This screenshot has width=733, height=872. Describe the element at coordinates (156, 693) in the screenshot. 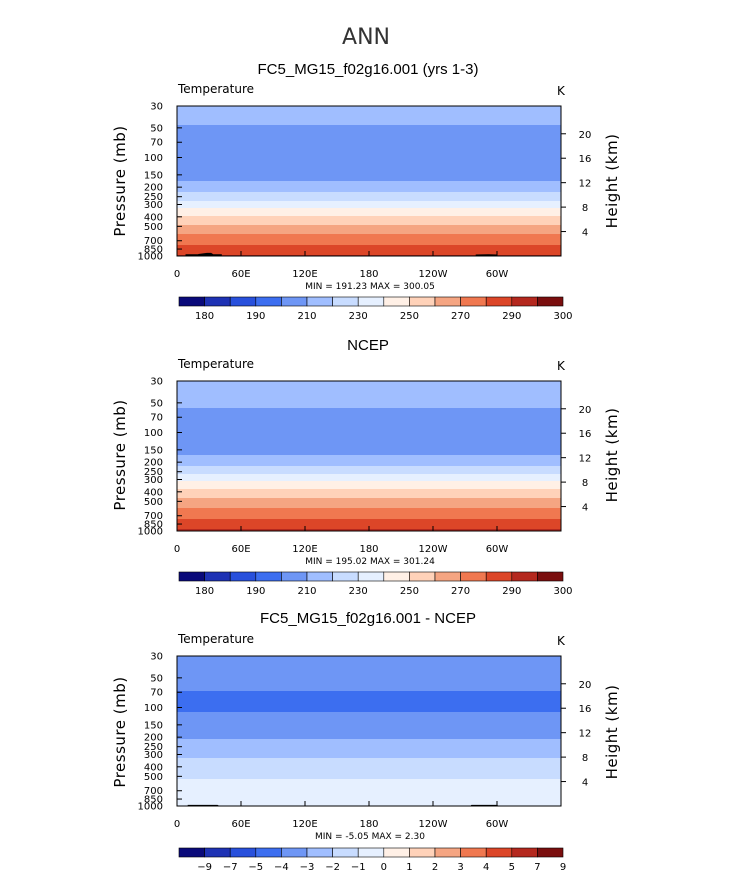

I see `y-tick-label: 70` at that location.